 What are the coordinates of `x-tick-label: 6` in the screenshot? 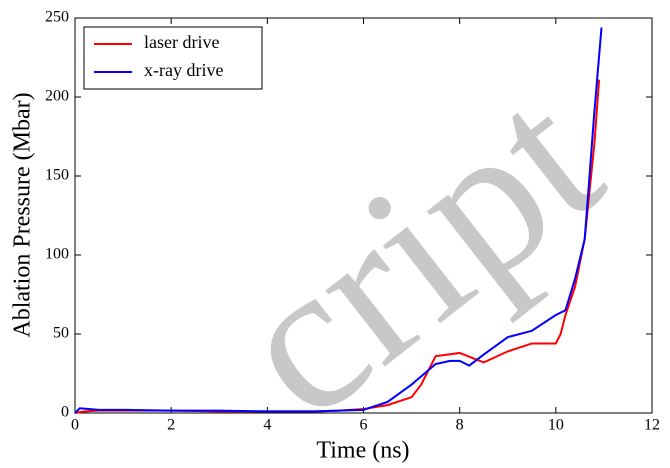 It's located at (364, 425).